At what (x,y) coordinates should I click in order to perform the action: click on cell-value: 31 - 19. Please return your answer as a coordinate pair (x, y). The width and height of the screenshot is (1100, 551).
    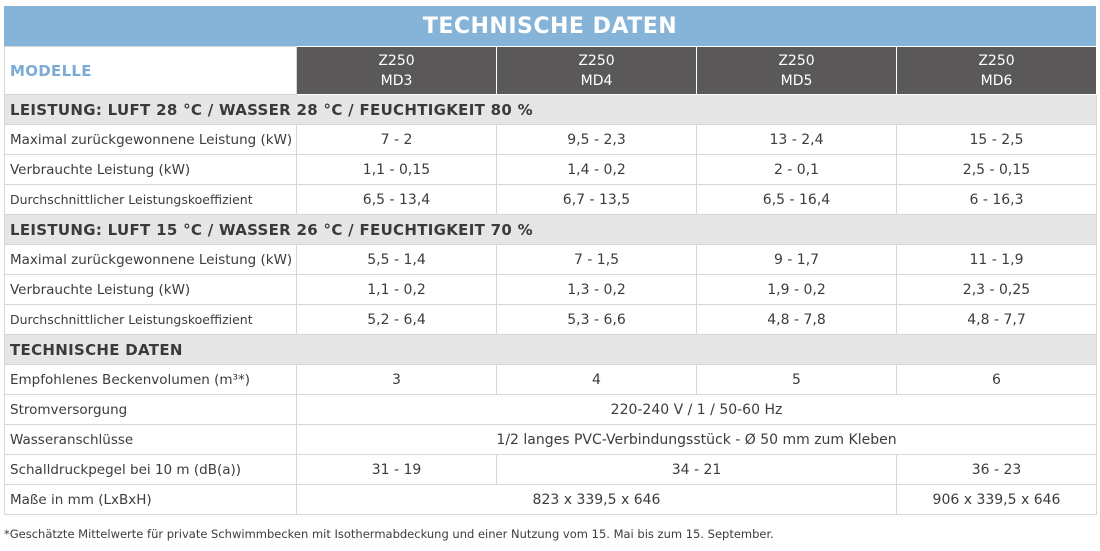
    Looking at the image, I should click on (396, 469).